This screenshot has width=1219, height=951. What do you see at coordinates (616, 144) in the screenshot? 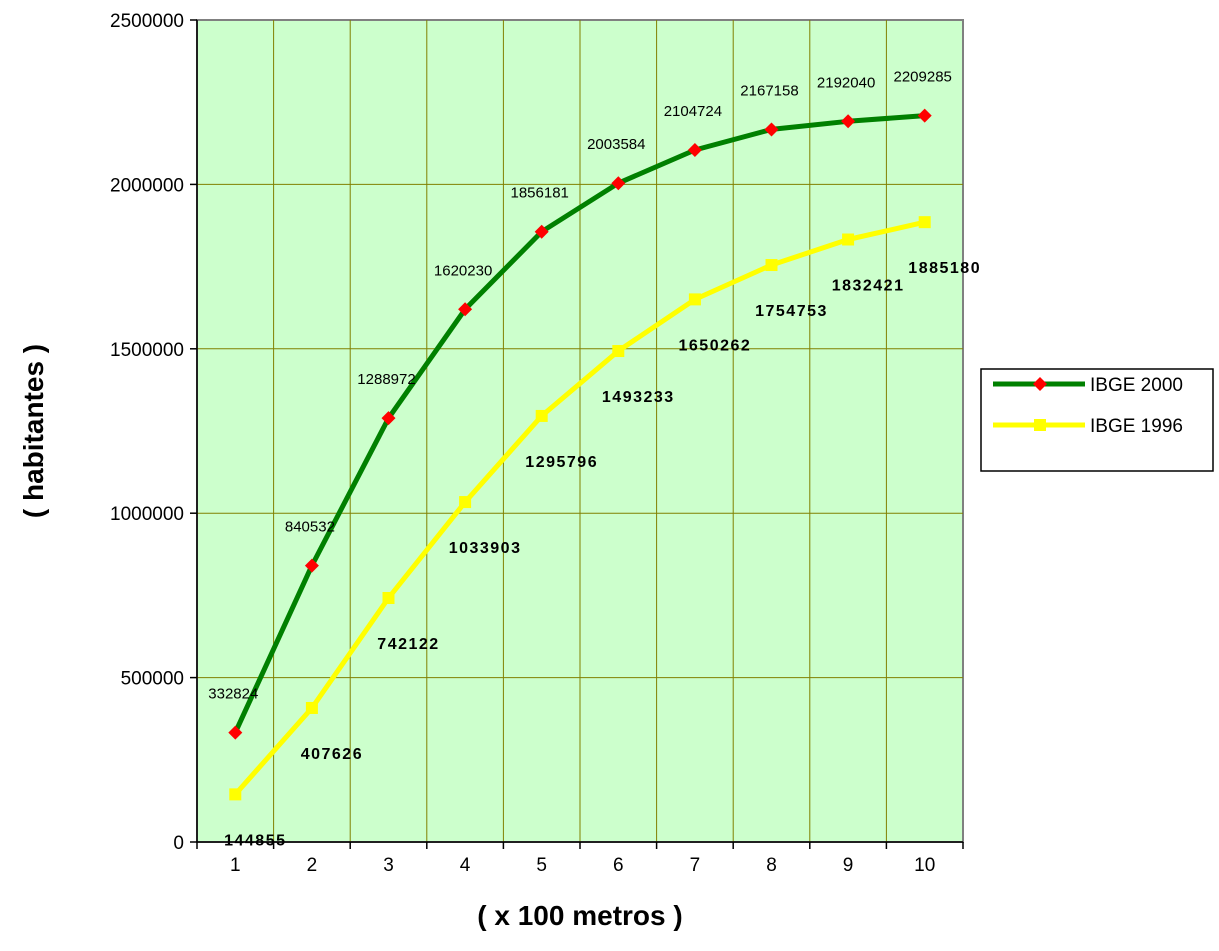
I see `data-label-ibge-2000: 2003584` at bounding box center [616, 144].